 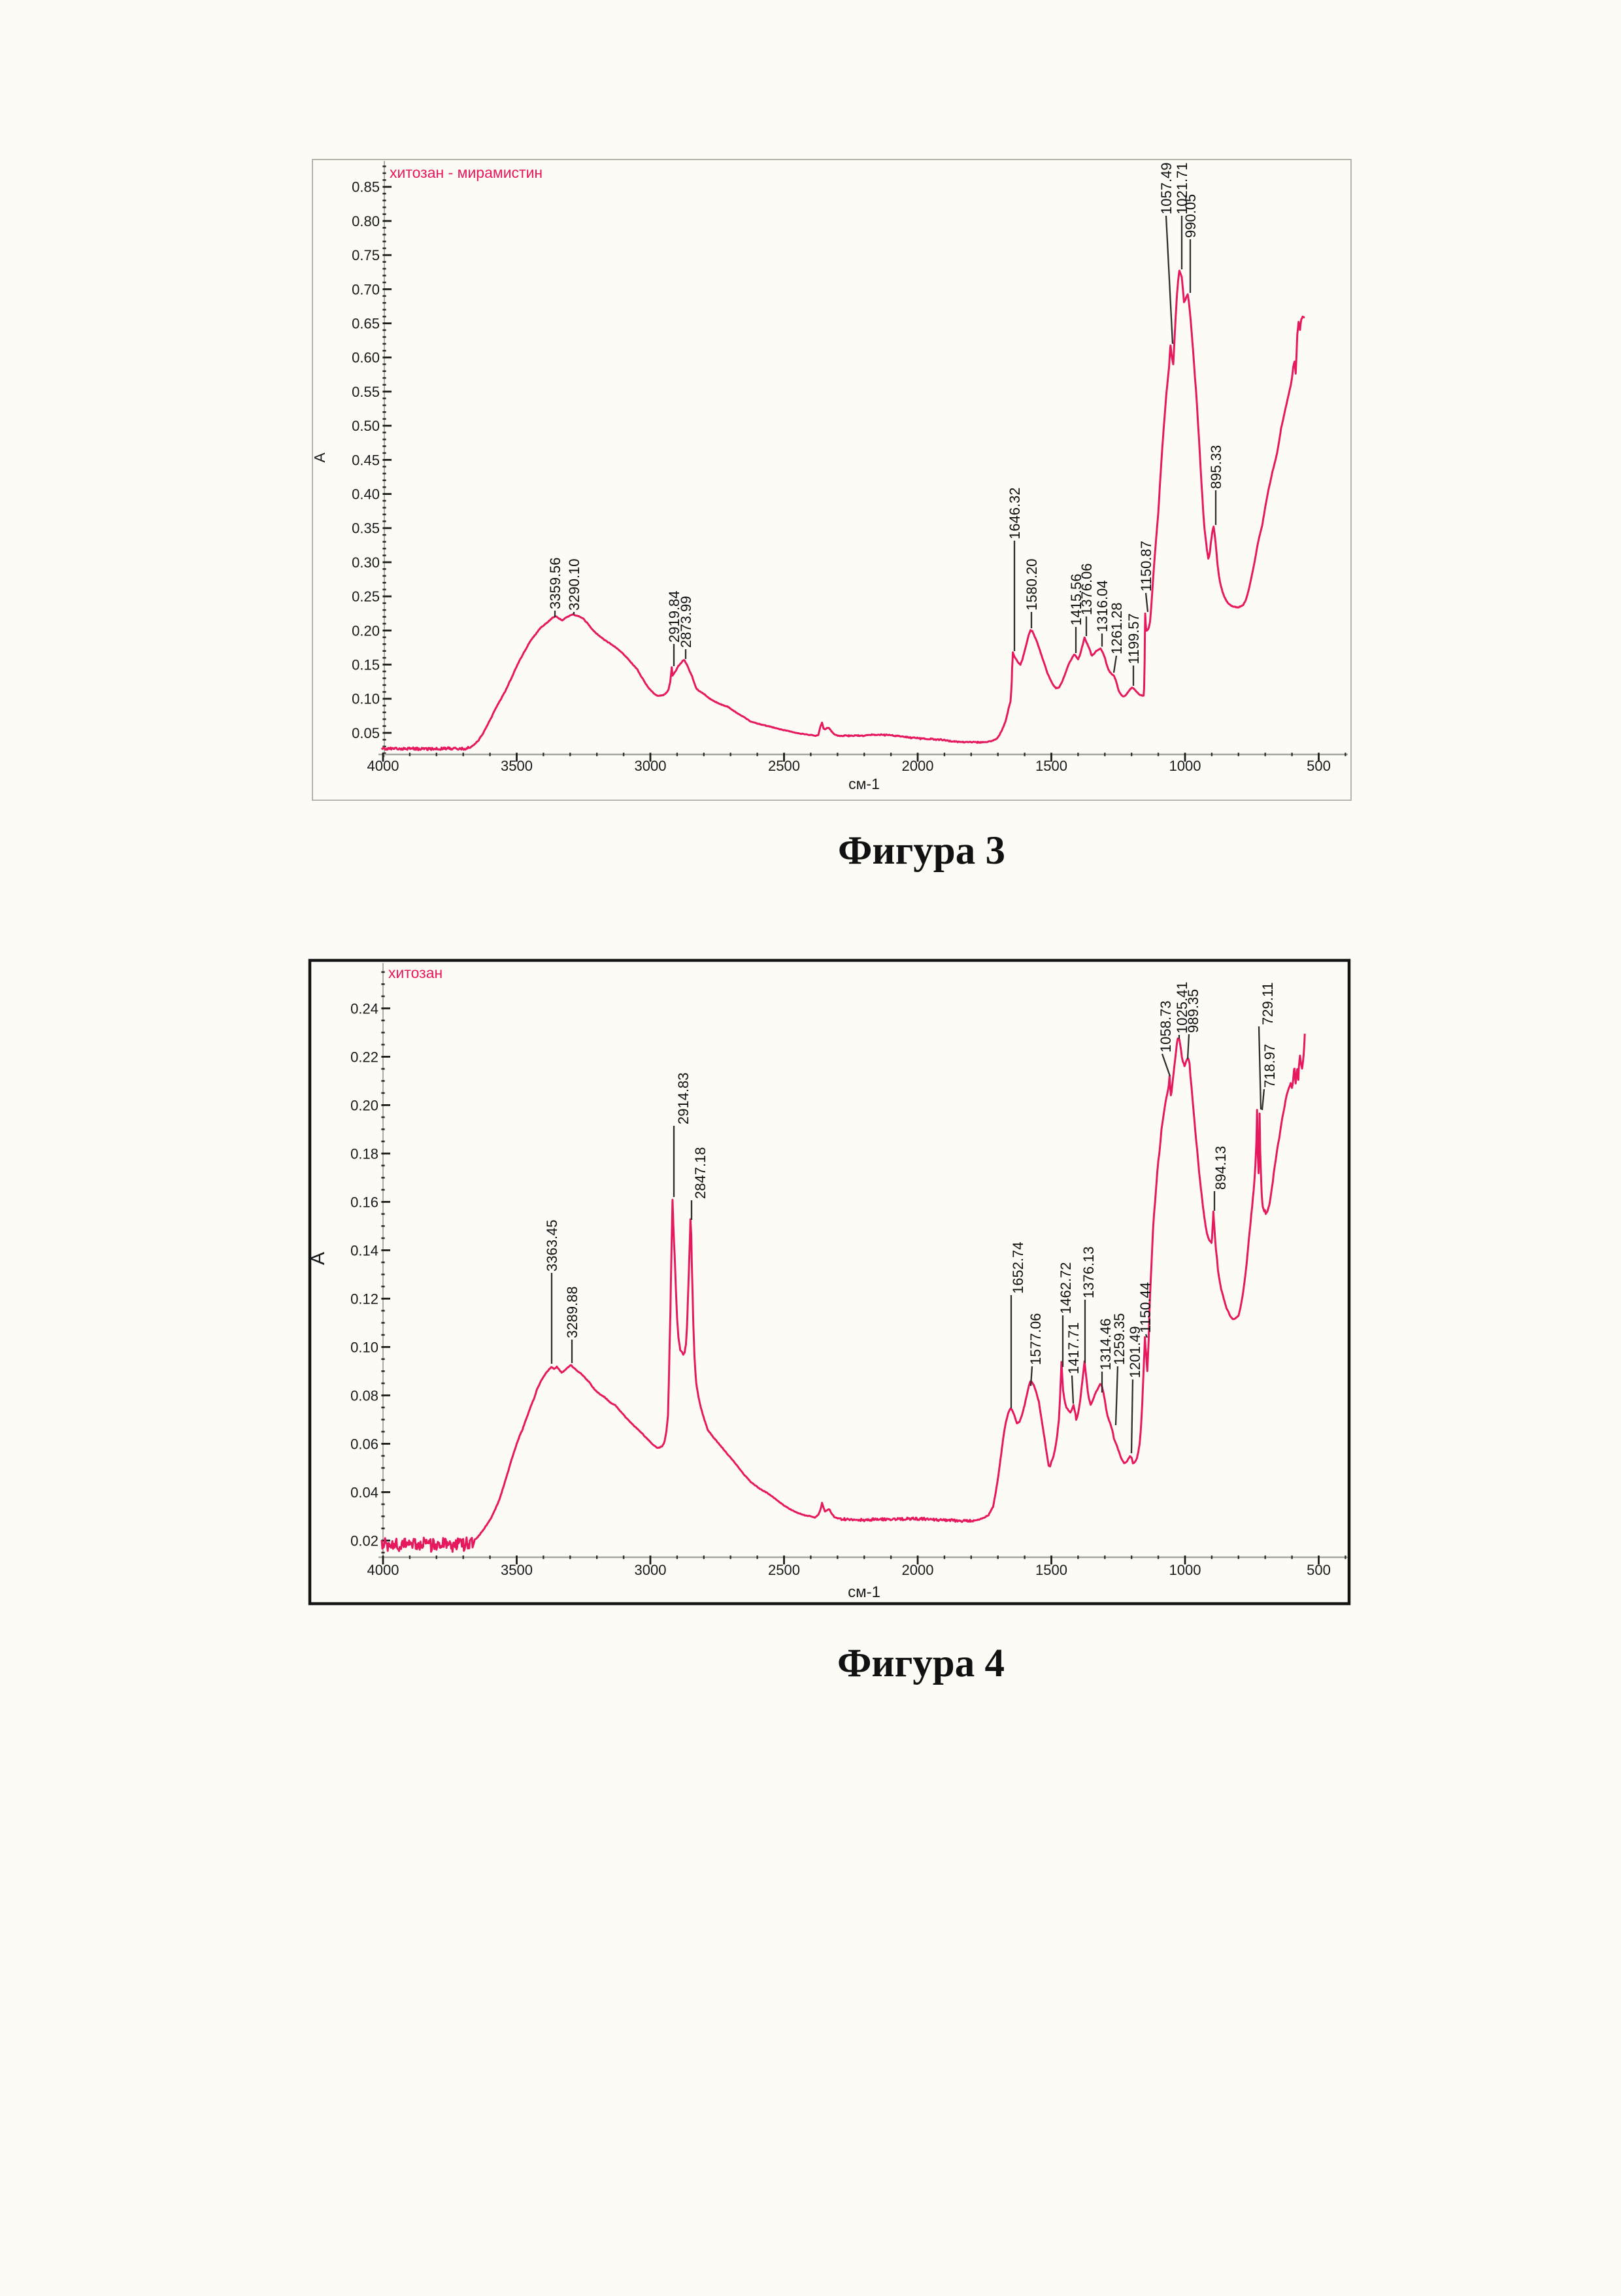 What do you see at coordinates (1146, 567) in the screenshot?
I see `svg-text: 1150.87` at bounding box center [1146, 567].